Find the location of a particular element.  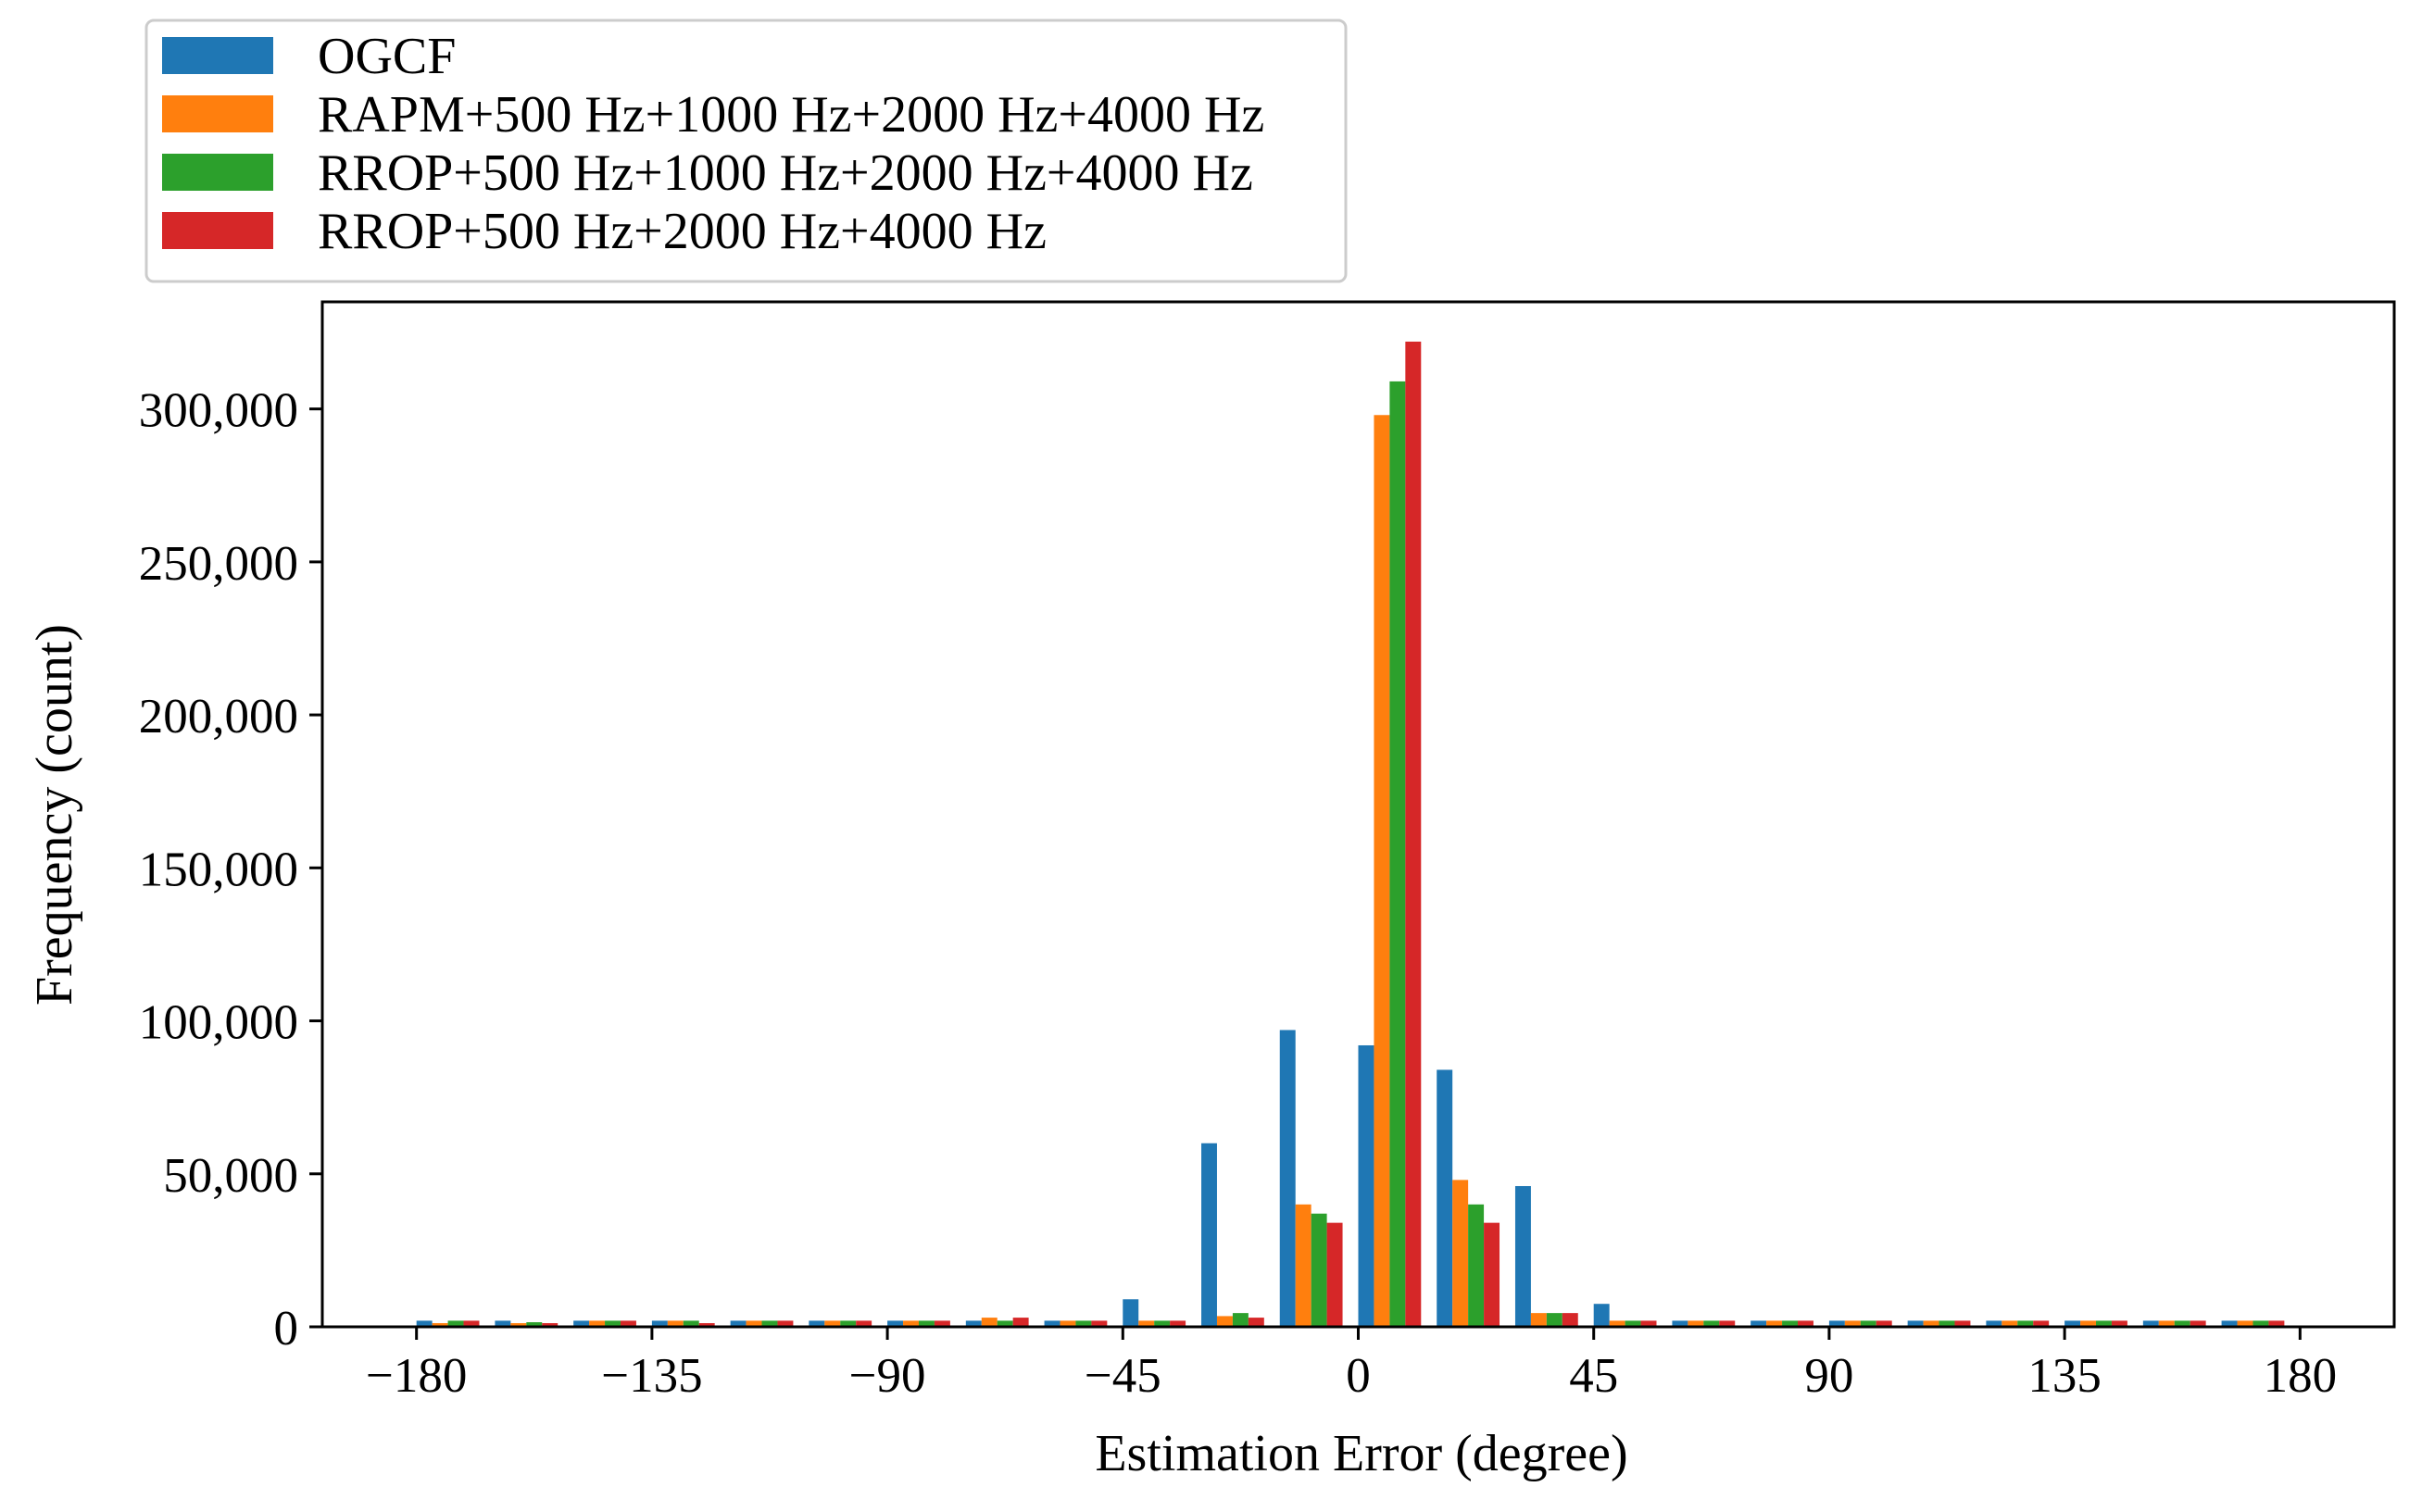

y-tick-label: 250,000 is located at coordinates (218, 564).